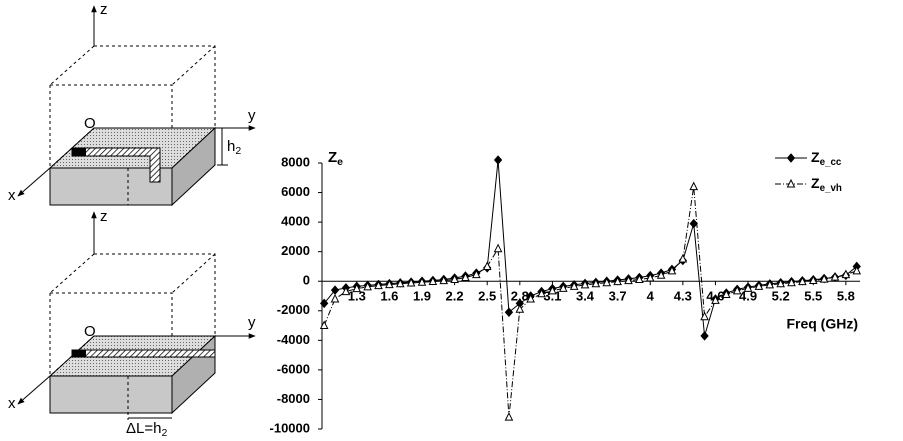 The height and width of the screenshot is (441, 903). Describe the element at coordinates (781, 296) in the screenshot. I see `x-tick-label: 5.2` at that location.